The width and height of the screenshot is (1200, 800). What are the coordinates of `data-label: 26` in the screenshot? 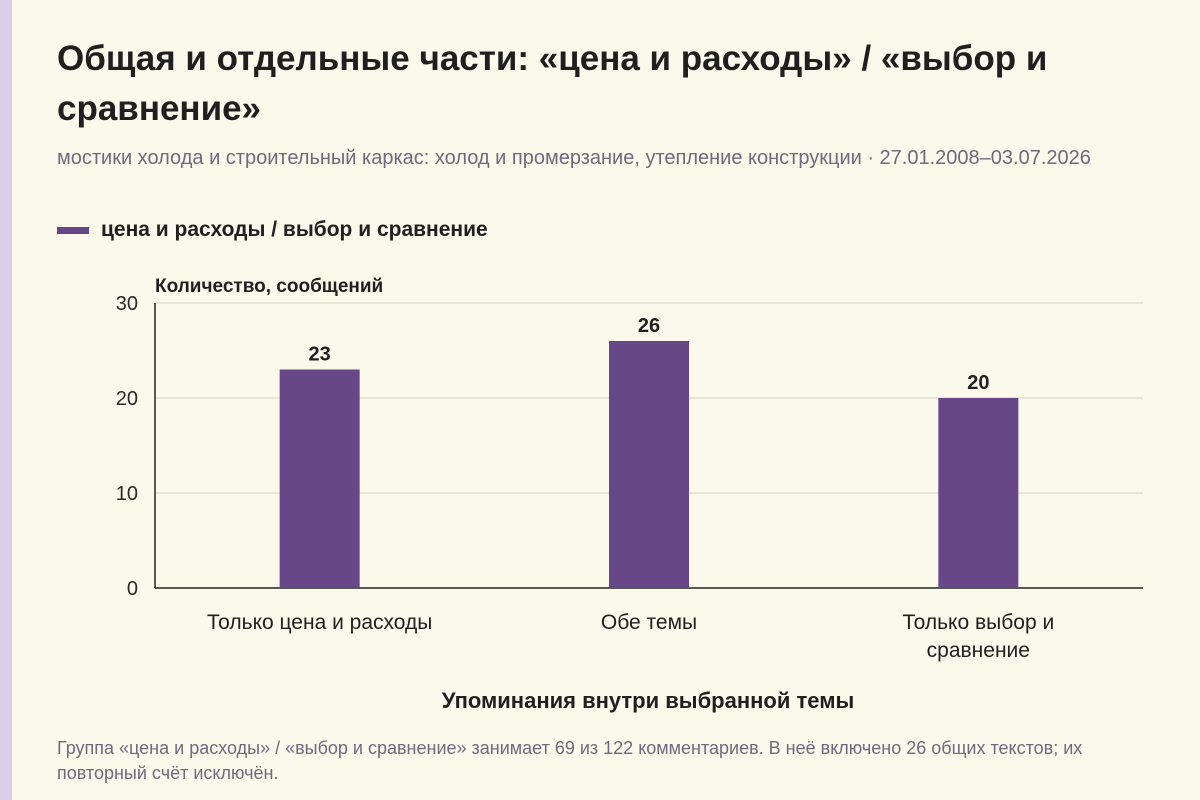 It's located at (649, 326).